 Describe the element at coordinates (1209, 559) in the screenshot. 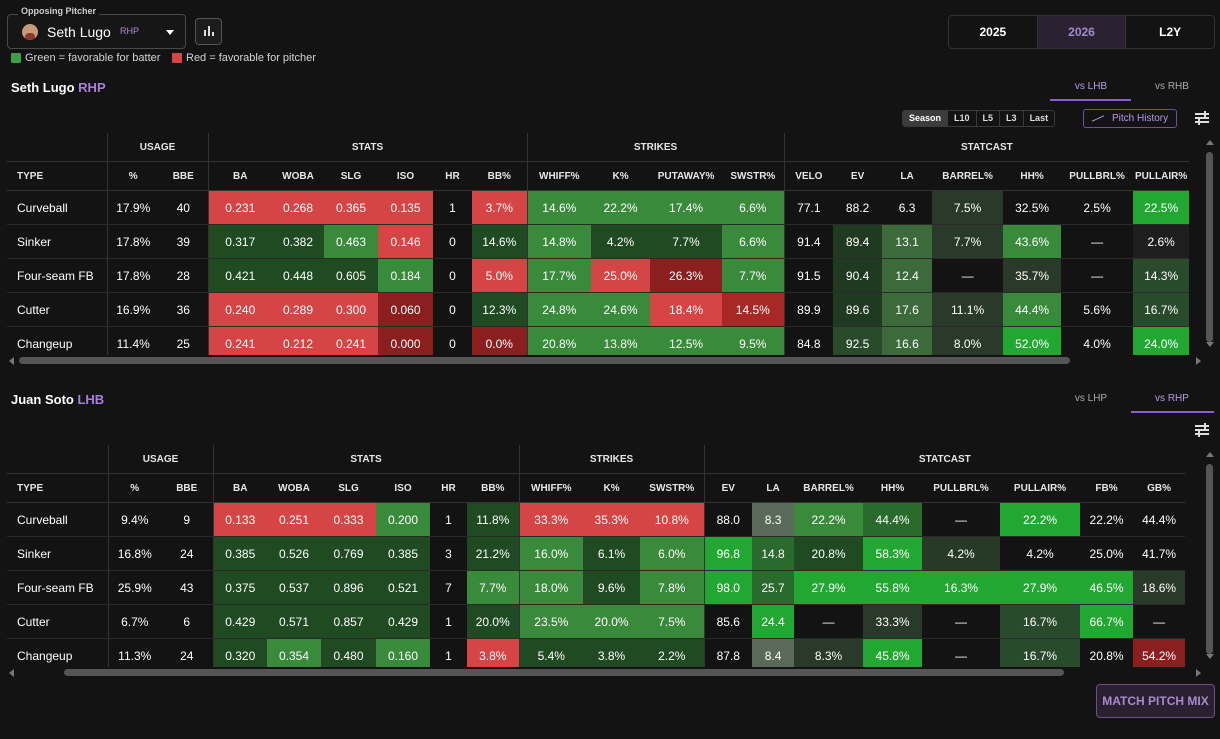

I see `batter-vertical-scrollbar` at that location.